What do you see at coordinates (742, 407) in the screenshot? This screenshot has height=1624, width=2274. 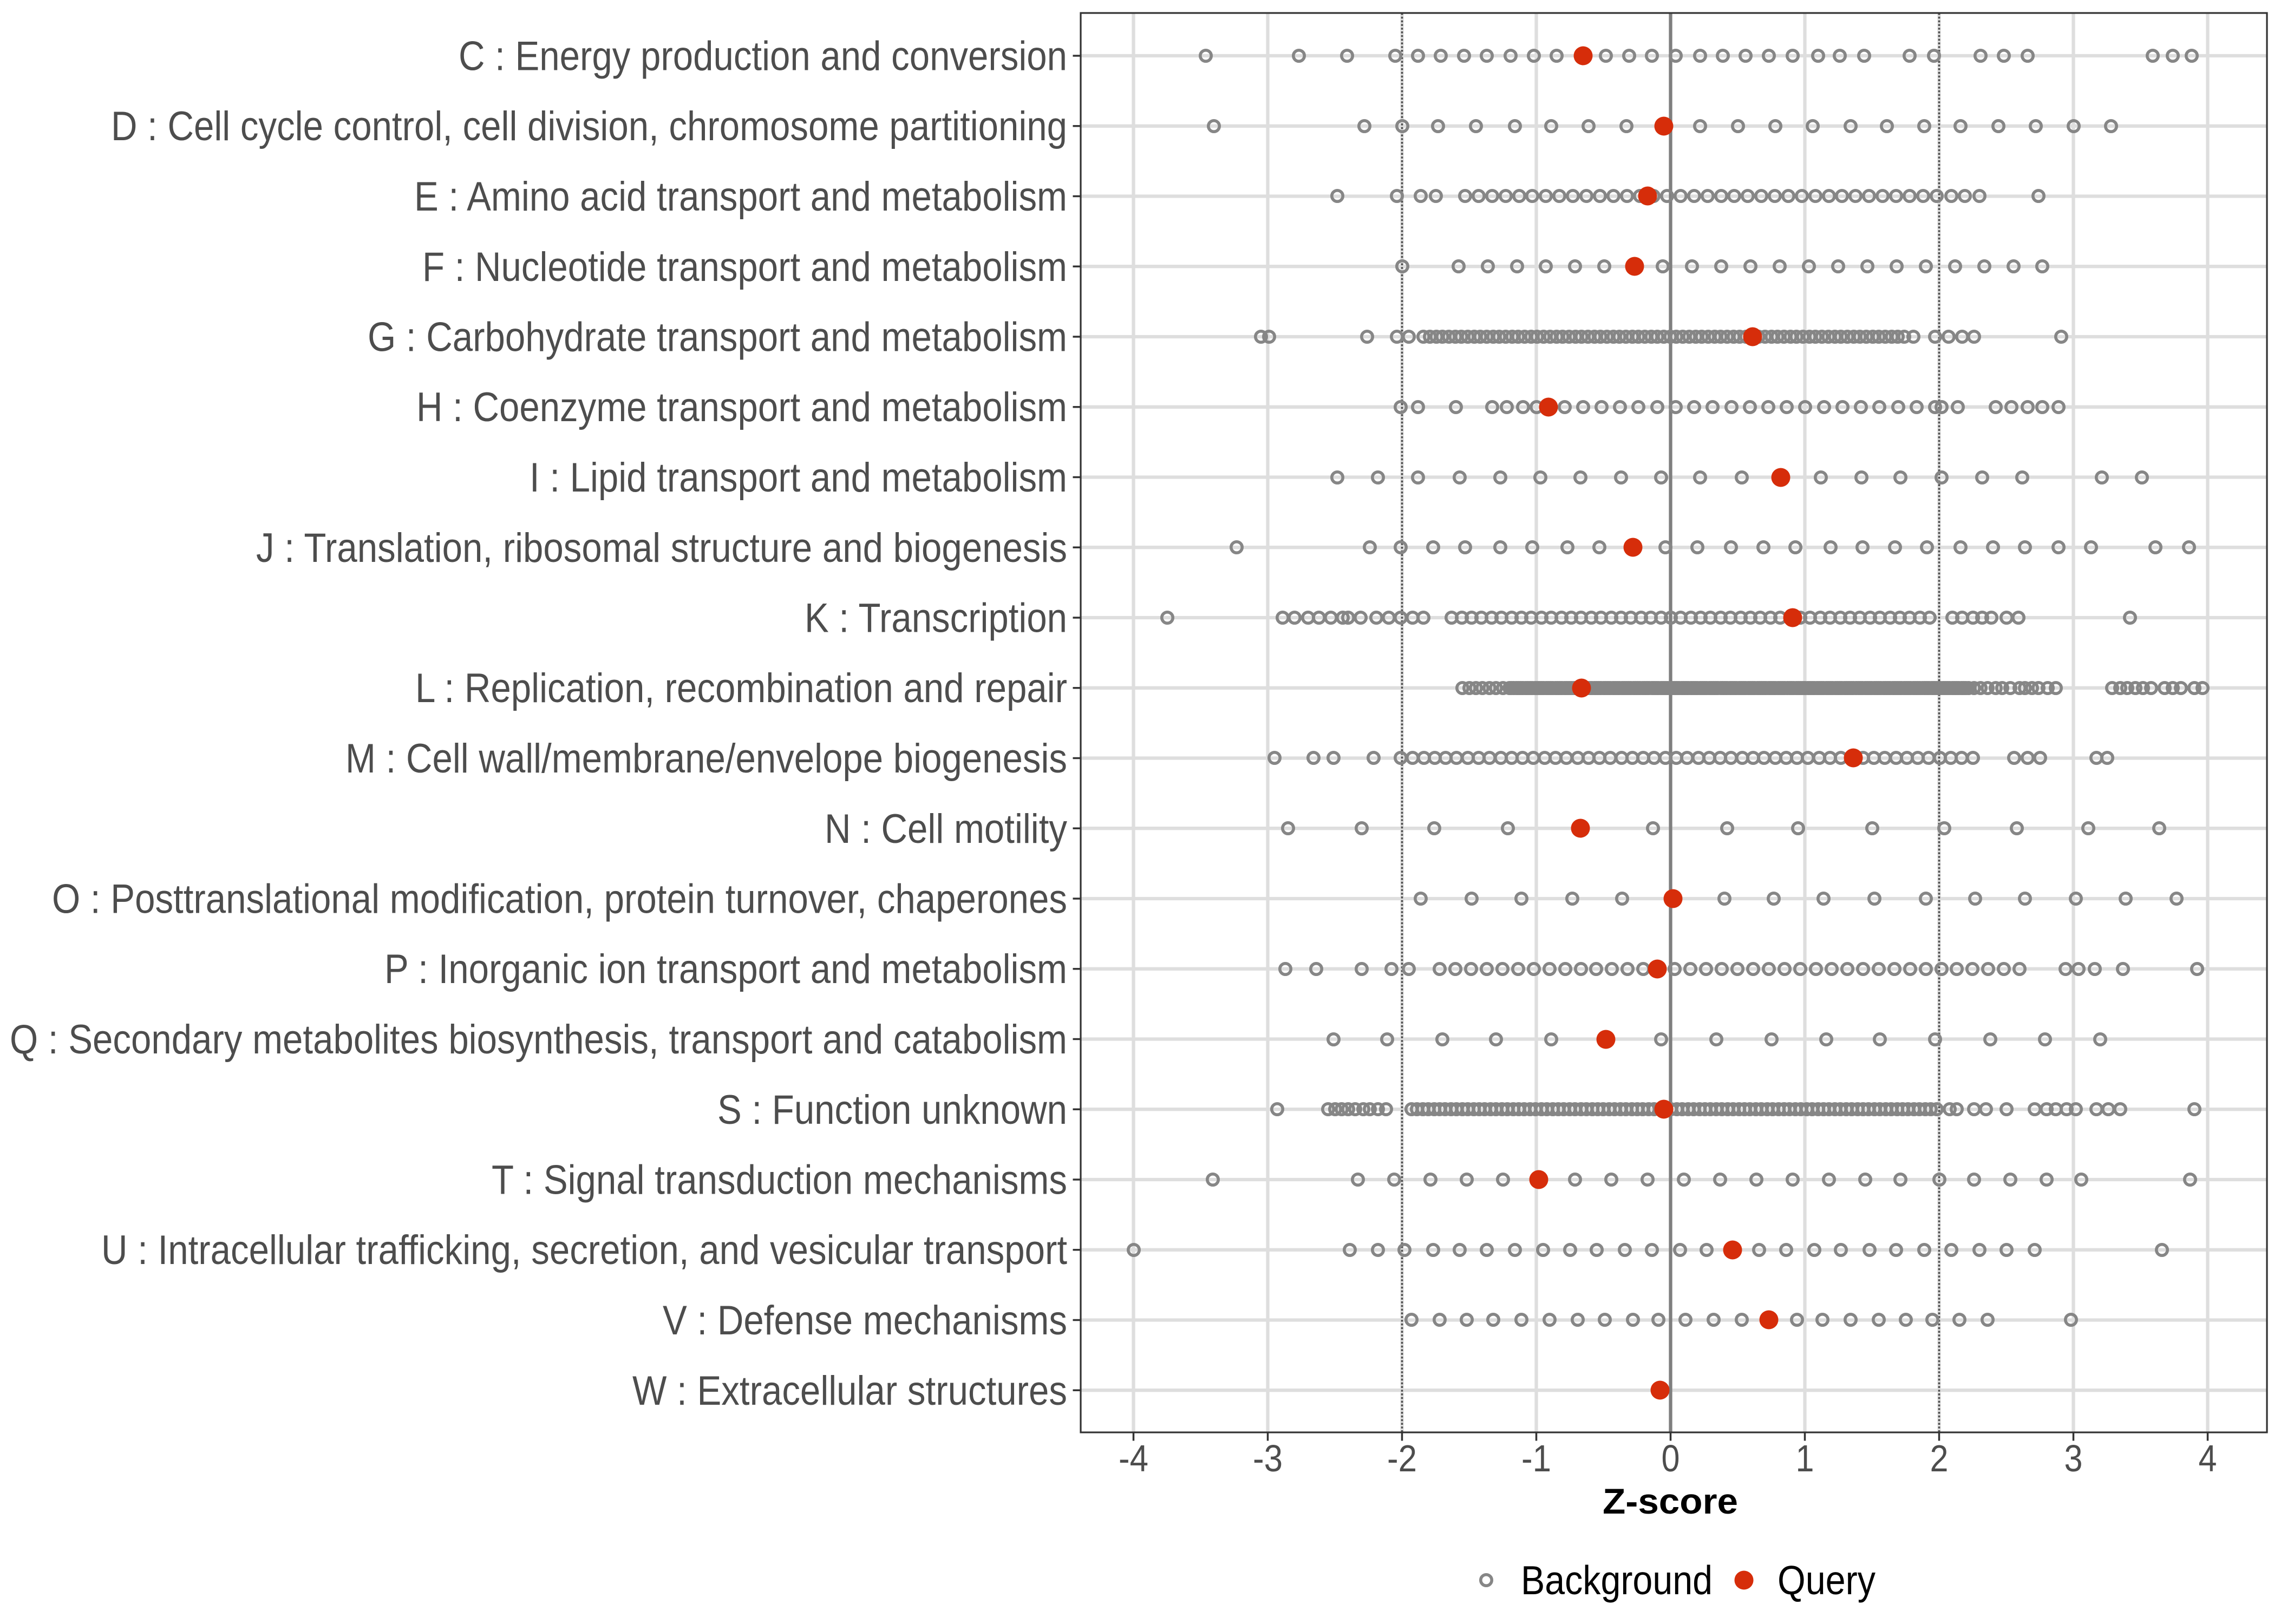 I see `svg-text:H : Coenzyme transport and met: H : Coenzyme transport and metabolism` at bounding box center [742, 407].